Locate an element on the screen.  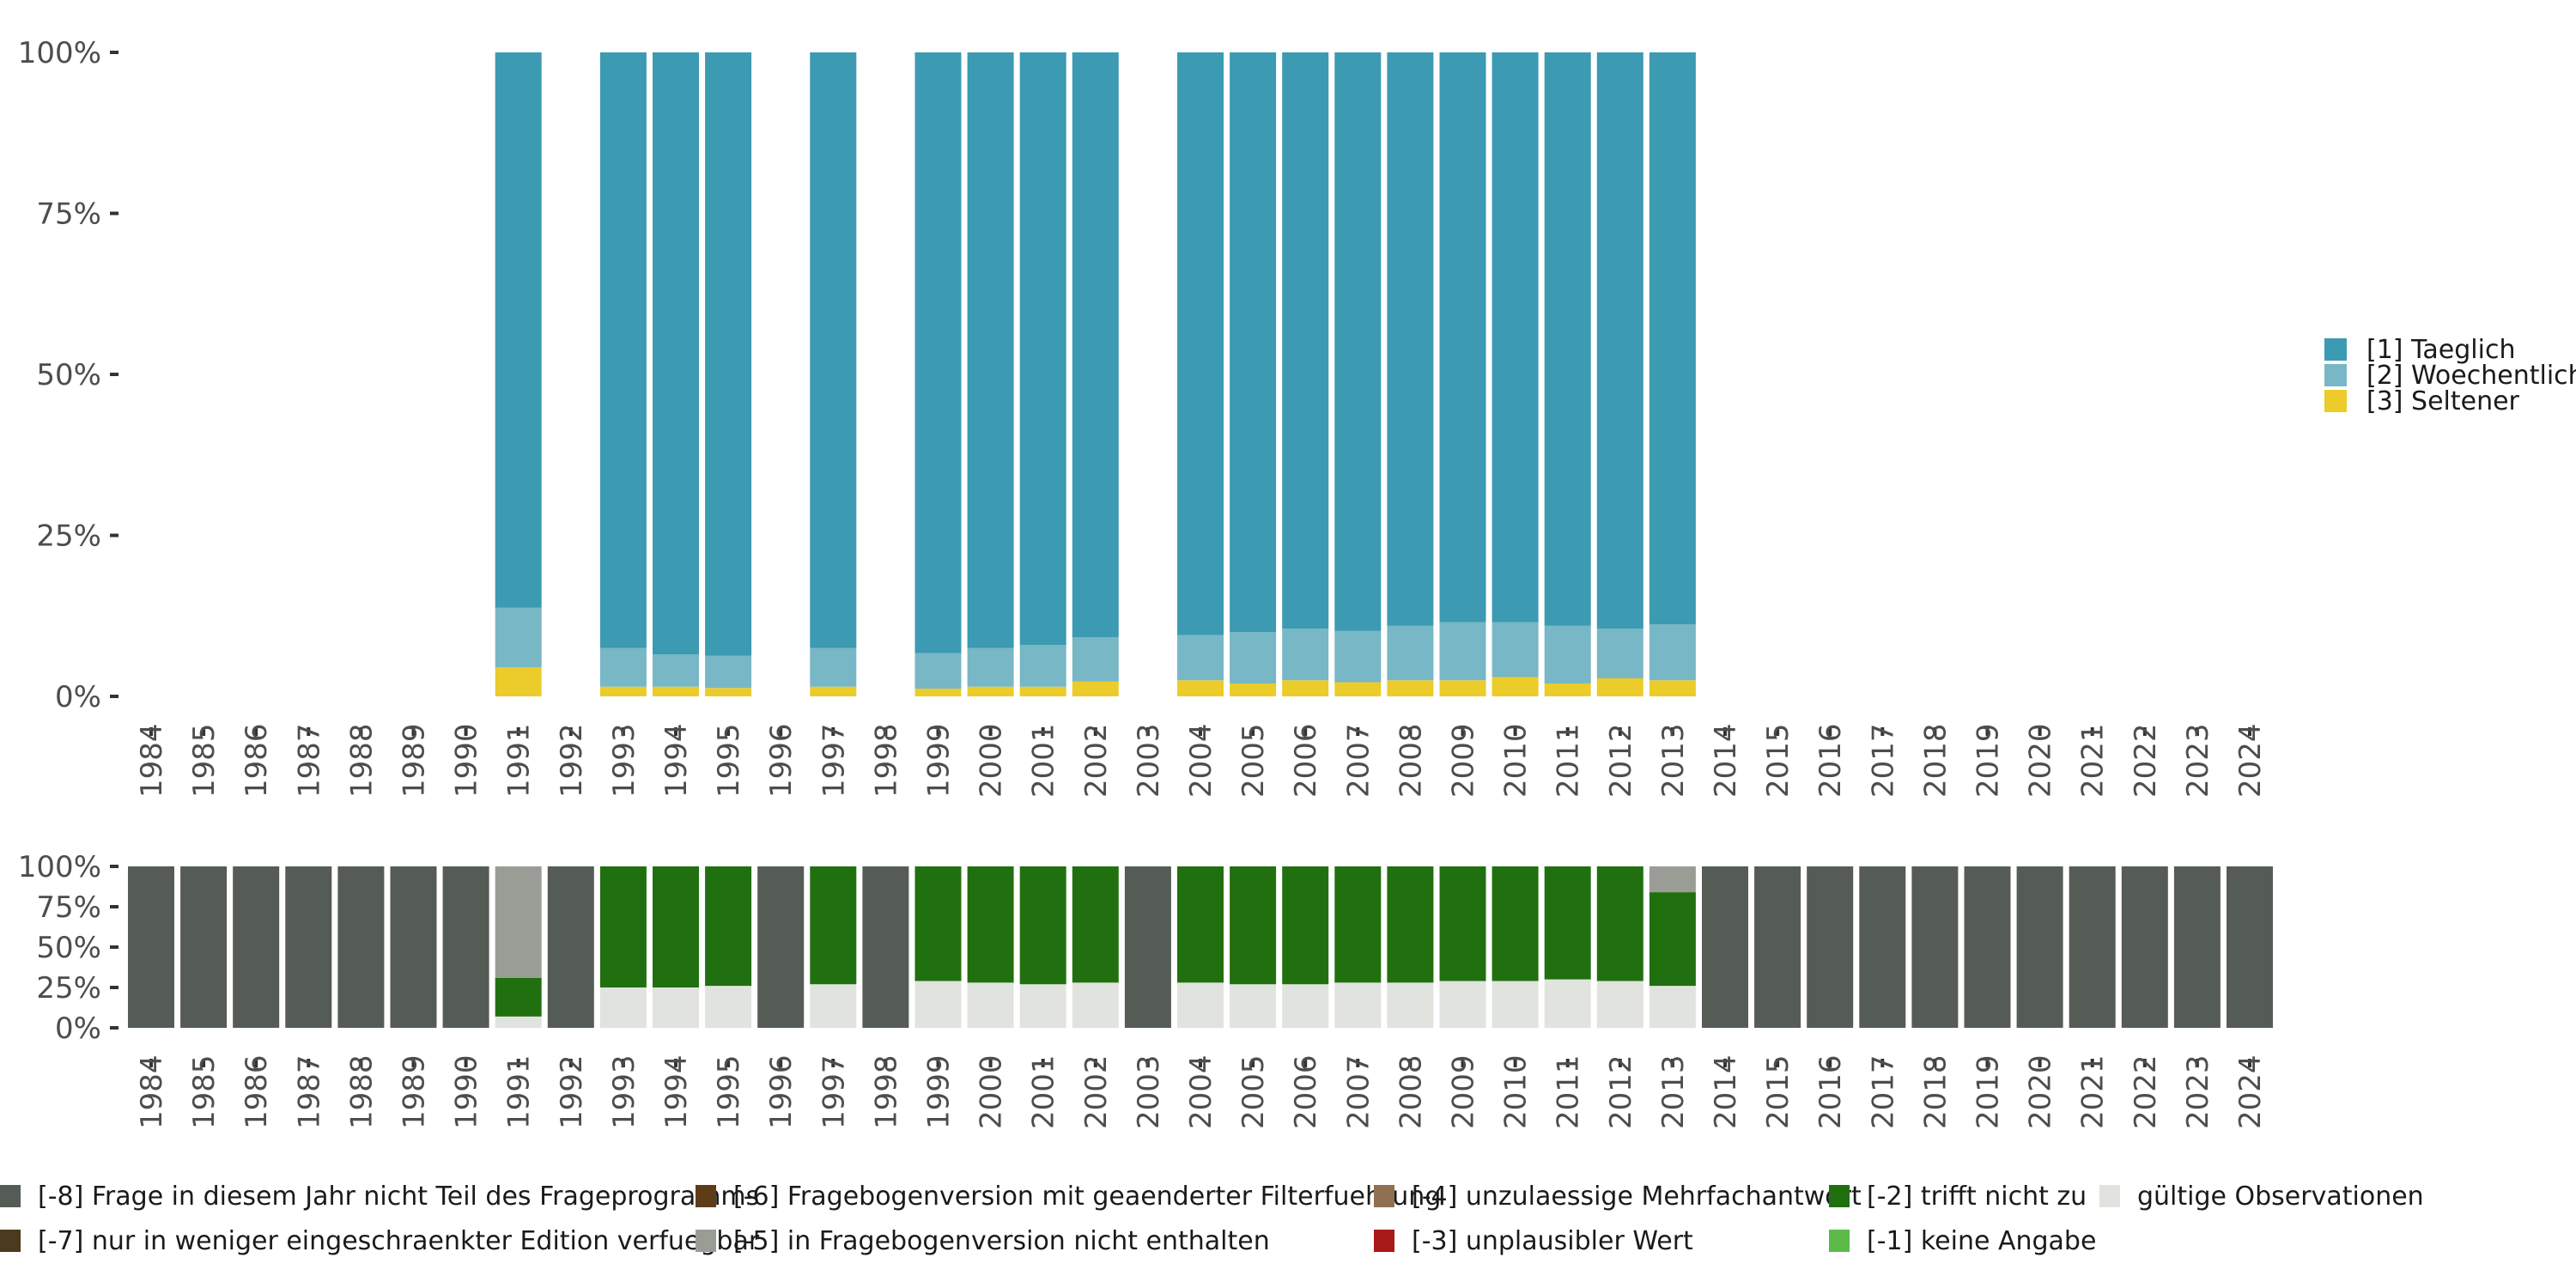
x-tick-label: 1999 is located at coordinates (940, 760).